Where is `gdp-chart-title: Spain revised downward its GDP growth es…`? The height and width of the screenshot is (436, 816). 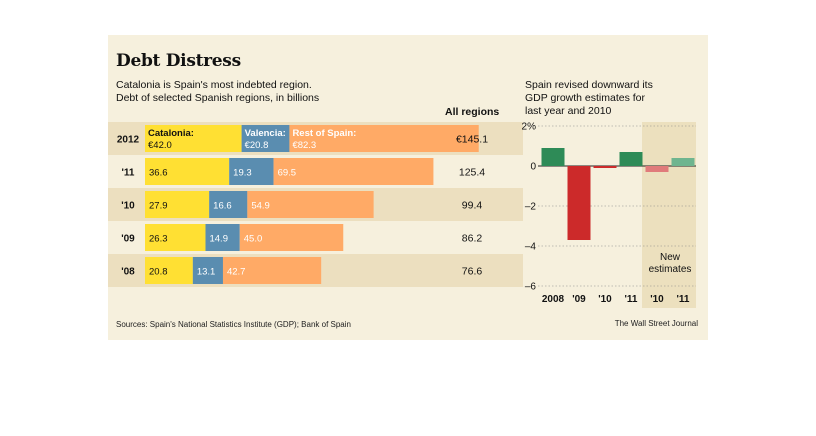
gdp-chart-title: Spain revised downward its GDP growth es… is located at coordinates (615, 98).